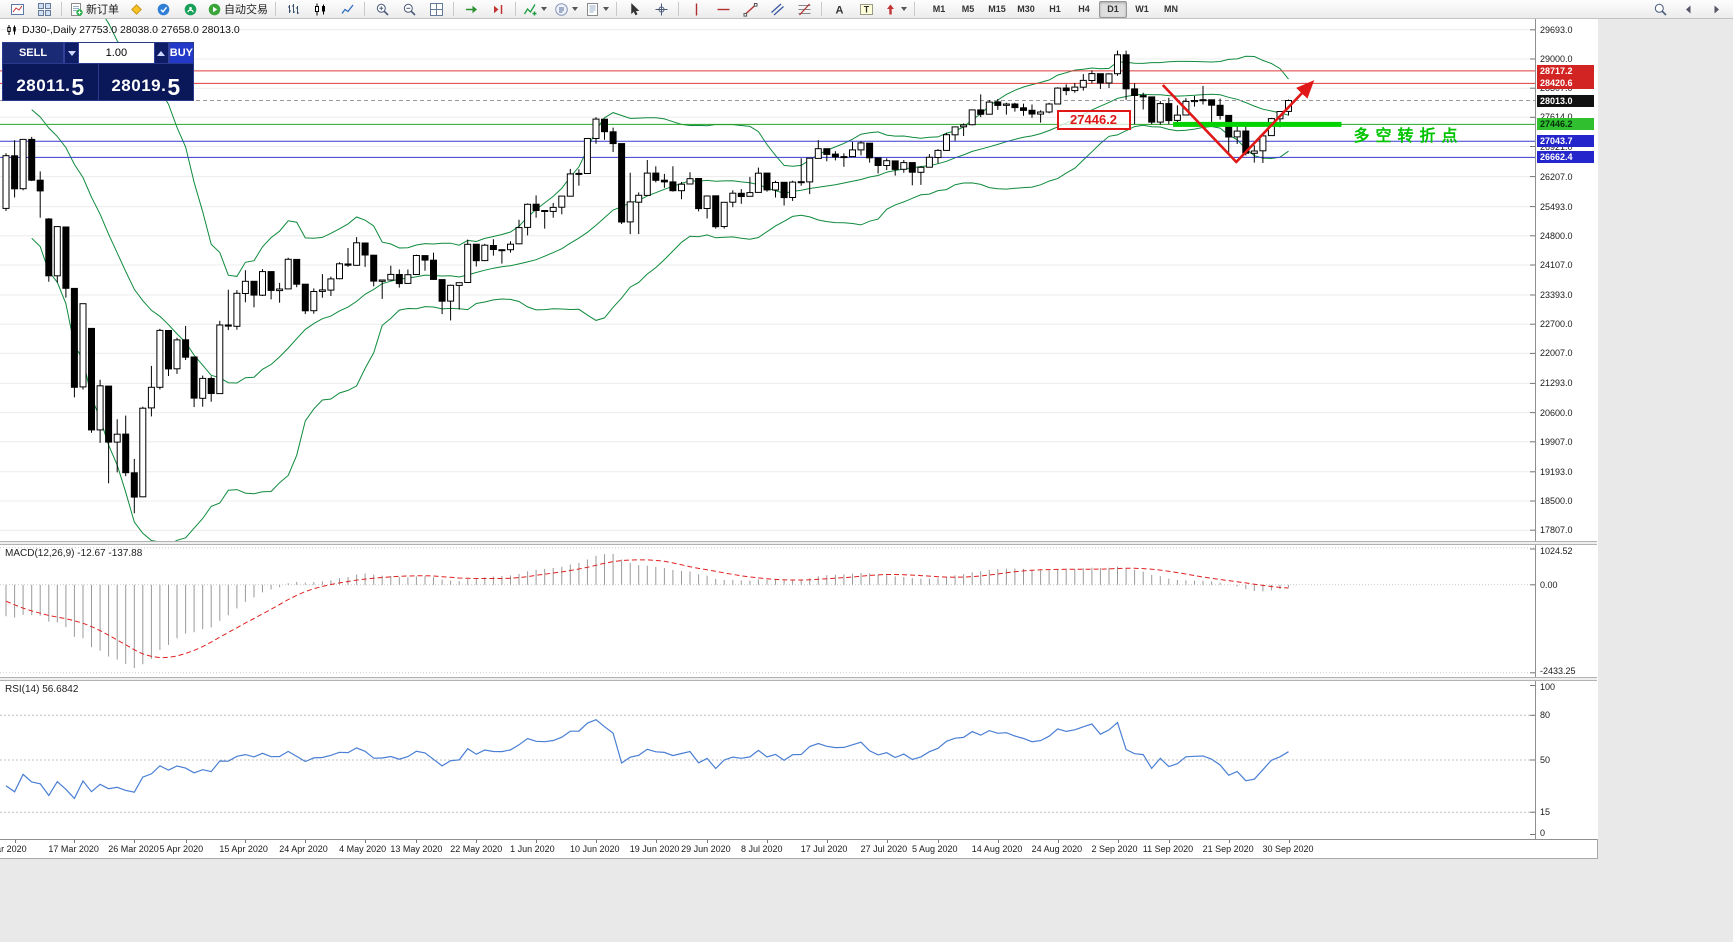  I want to click on price-axis-label: 29000.0, so click(1556, 58).